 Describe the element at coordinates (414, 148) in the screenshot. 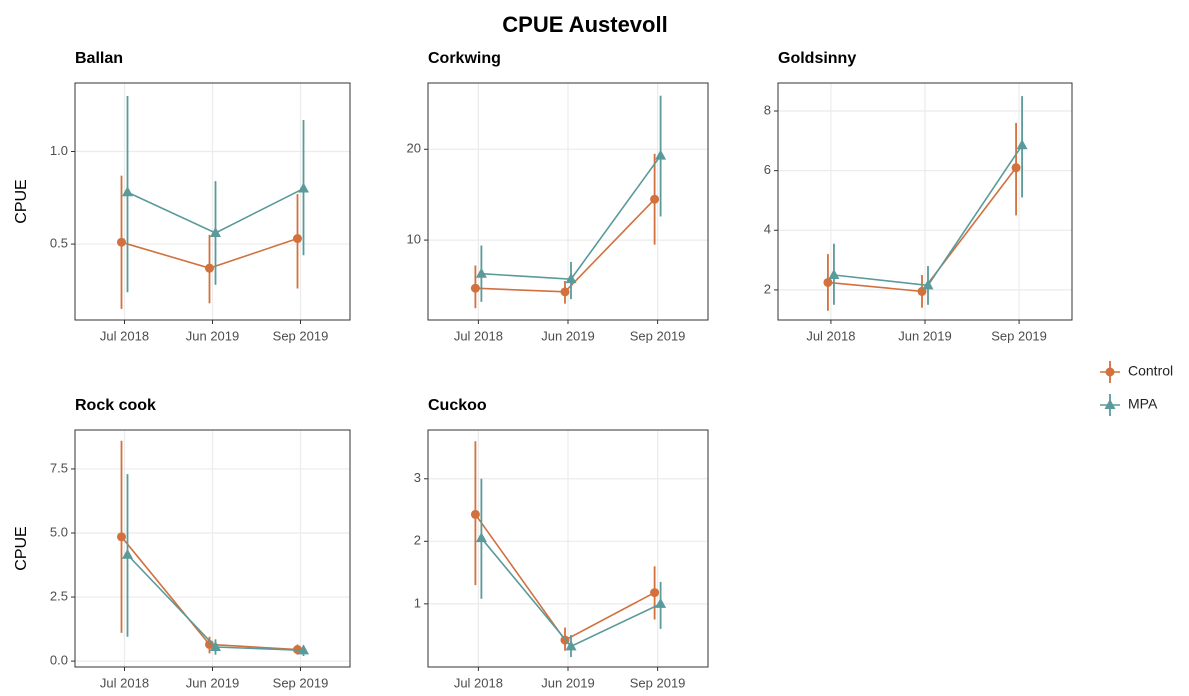

I see `y-tick-label: 20` at that location.